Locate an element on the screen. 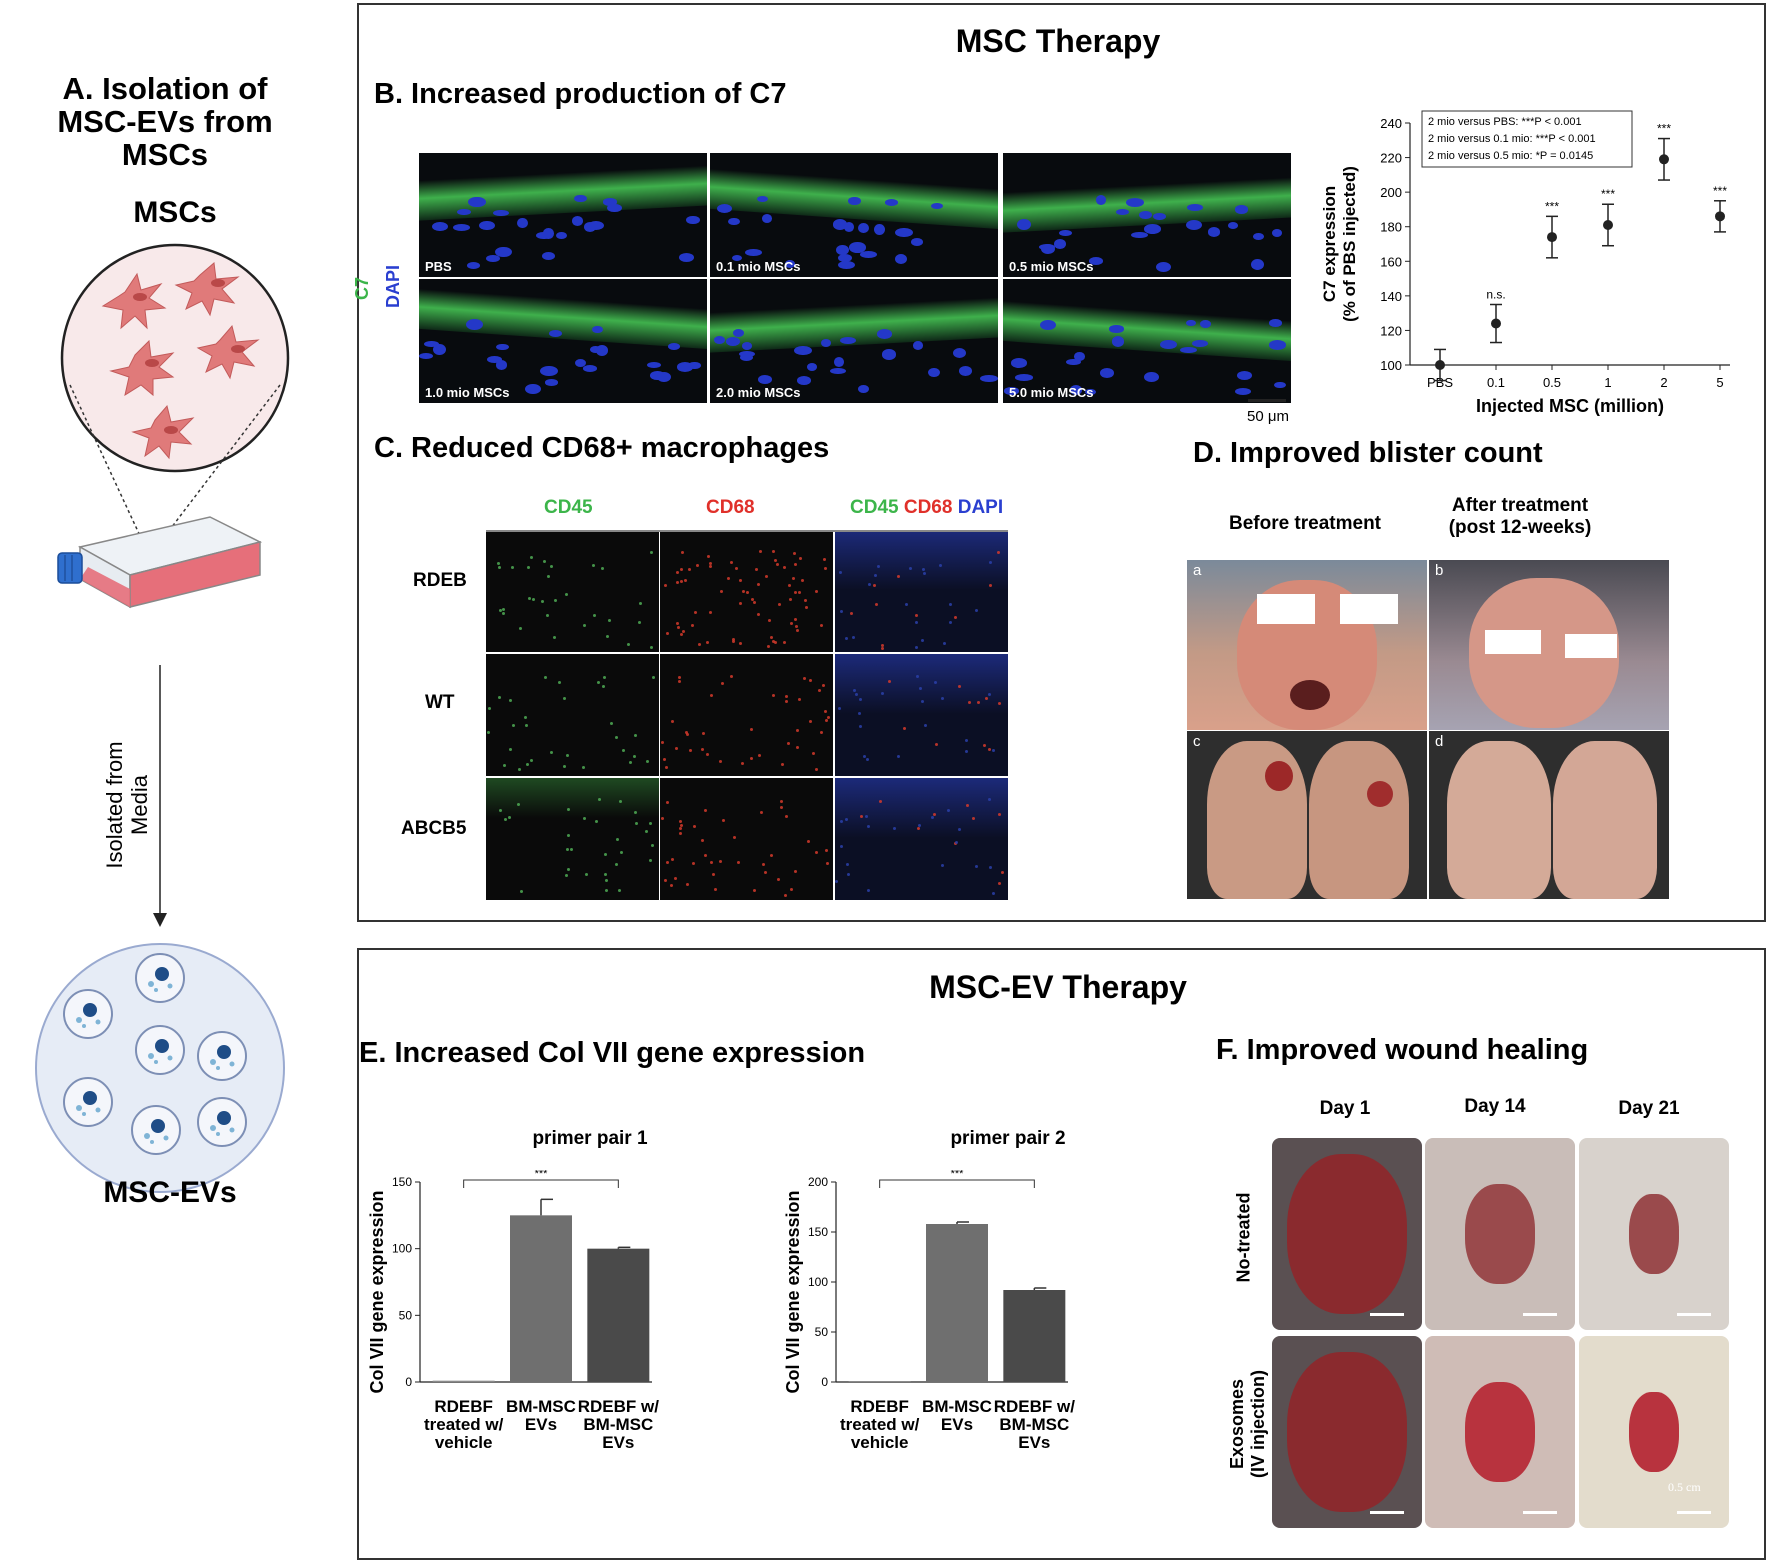  x-axis-label: Injected MSC (million) is located at coordinates (1570, 406).